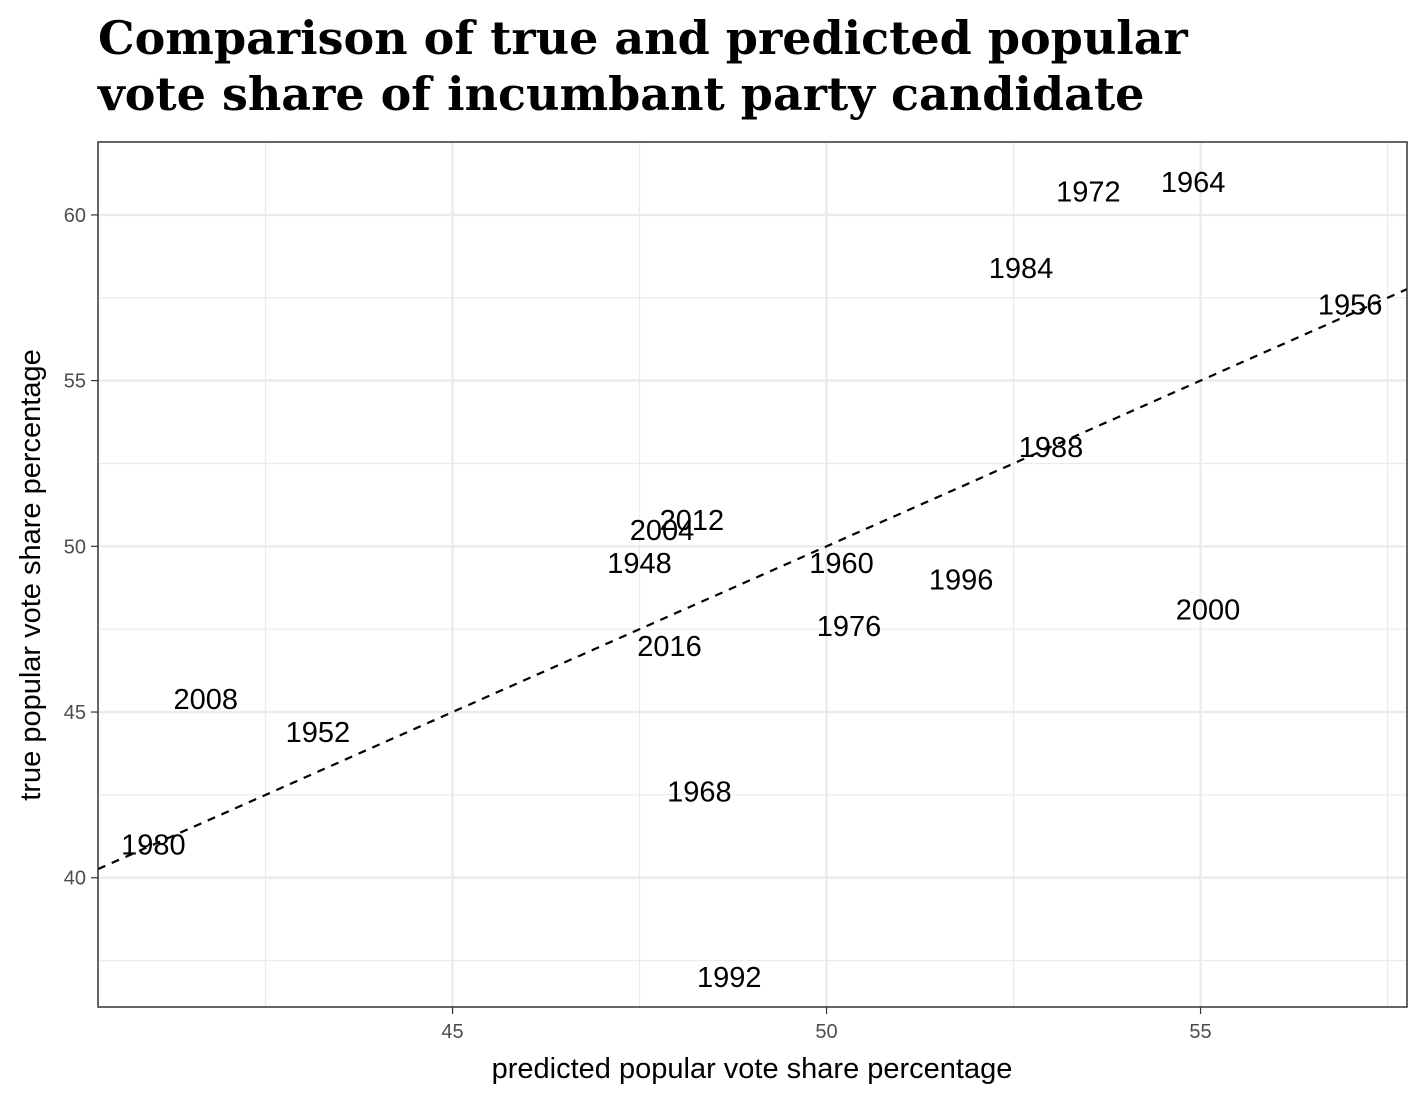  Describe the element at coordinates (729, 978) in the screenshot. I see `point-label-1992: 1992` at that location.